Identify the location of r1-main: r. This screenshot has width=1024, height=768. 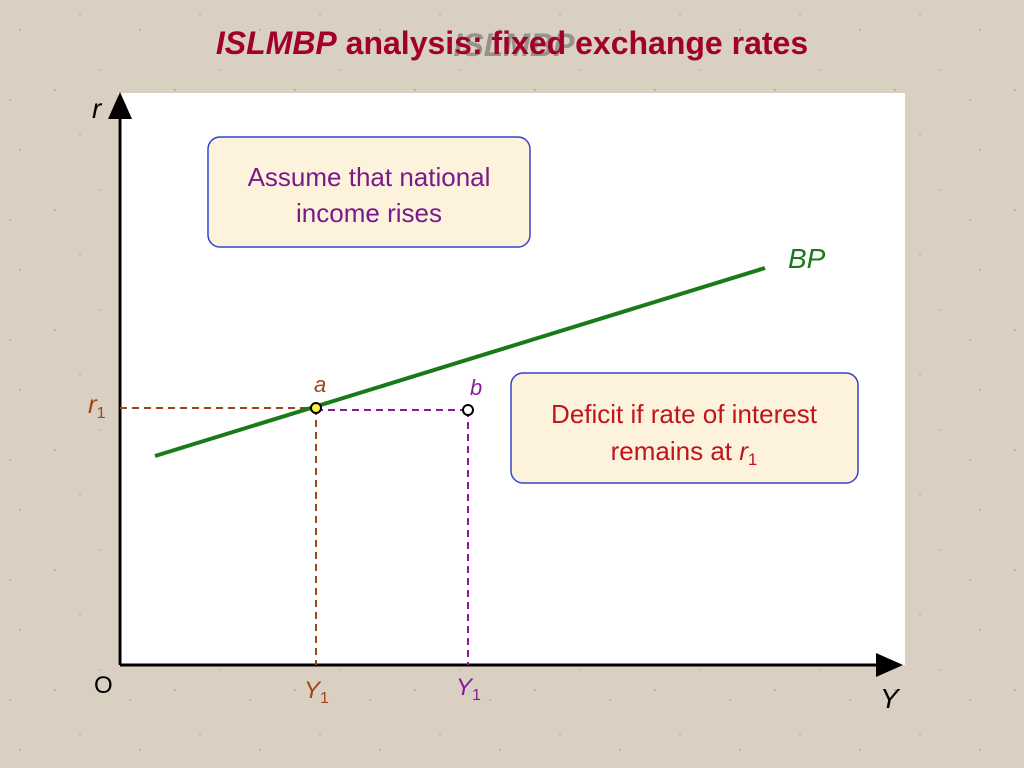
(93, 404).